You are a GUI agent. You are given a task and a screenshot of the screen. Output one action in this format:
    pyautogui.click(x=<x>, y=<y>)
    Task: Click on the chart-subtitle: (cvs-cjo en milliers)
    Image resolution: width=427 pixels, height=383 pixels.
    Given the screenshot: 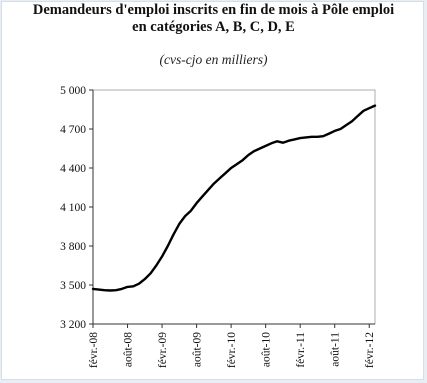 What is the action you would take?
    pyautogui.click(x=213, y=59)
    